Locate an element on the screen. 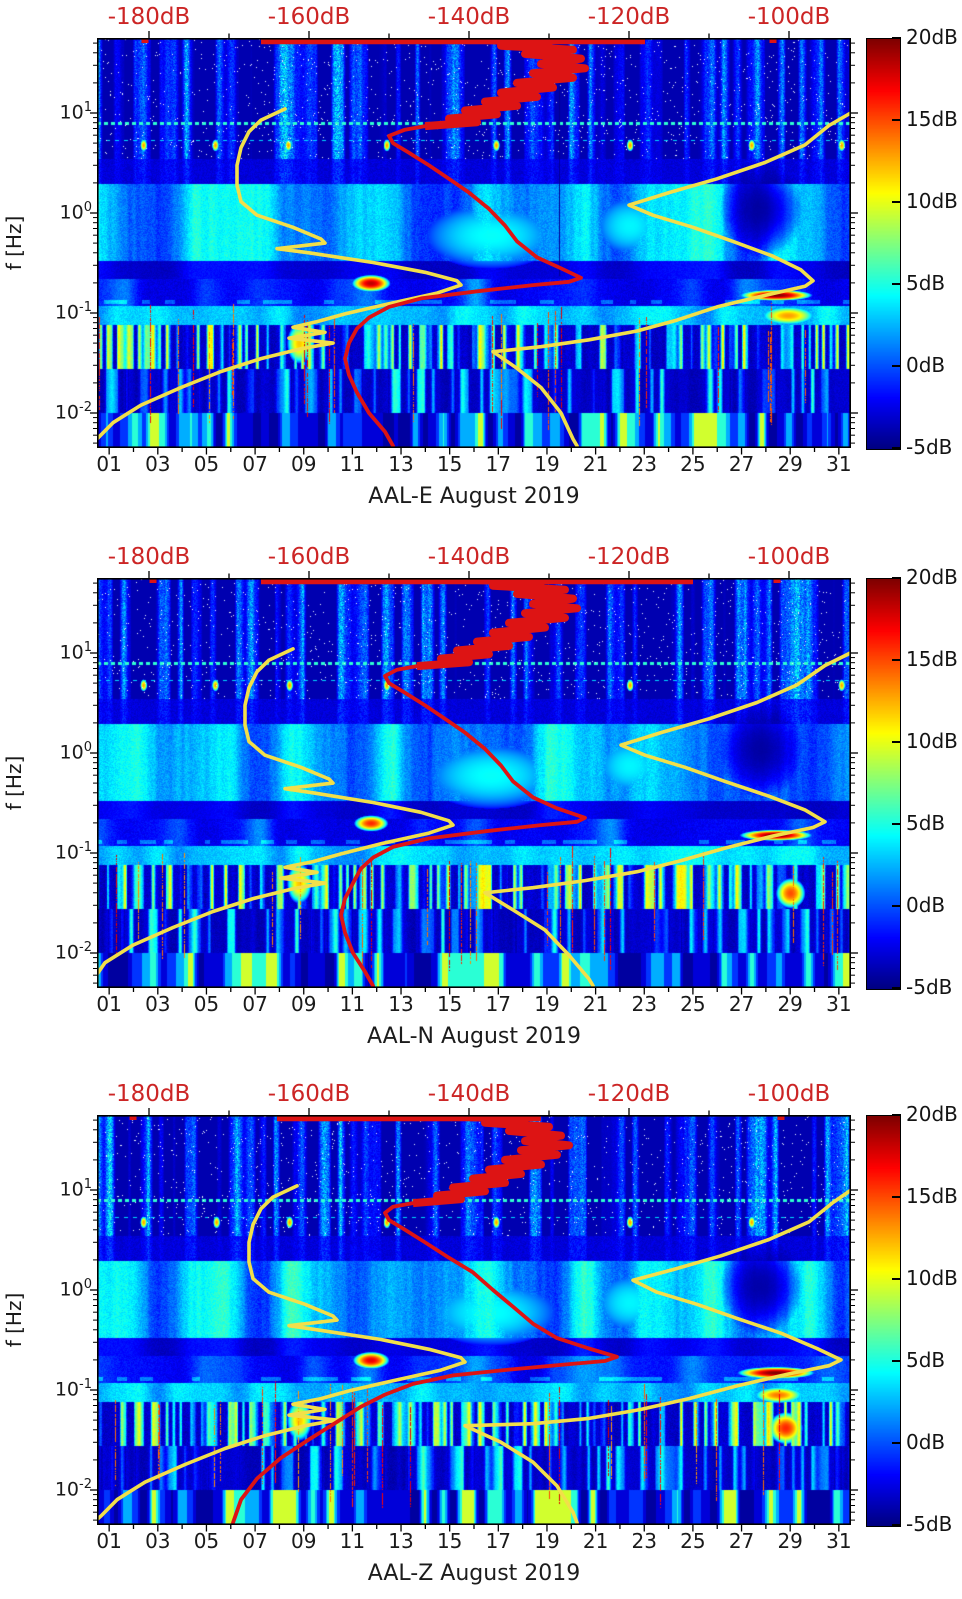 This screenshot has width=962, height=1599. panel-title: AAL-E August 2019 is located at coordinates (474, 496).